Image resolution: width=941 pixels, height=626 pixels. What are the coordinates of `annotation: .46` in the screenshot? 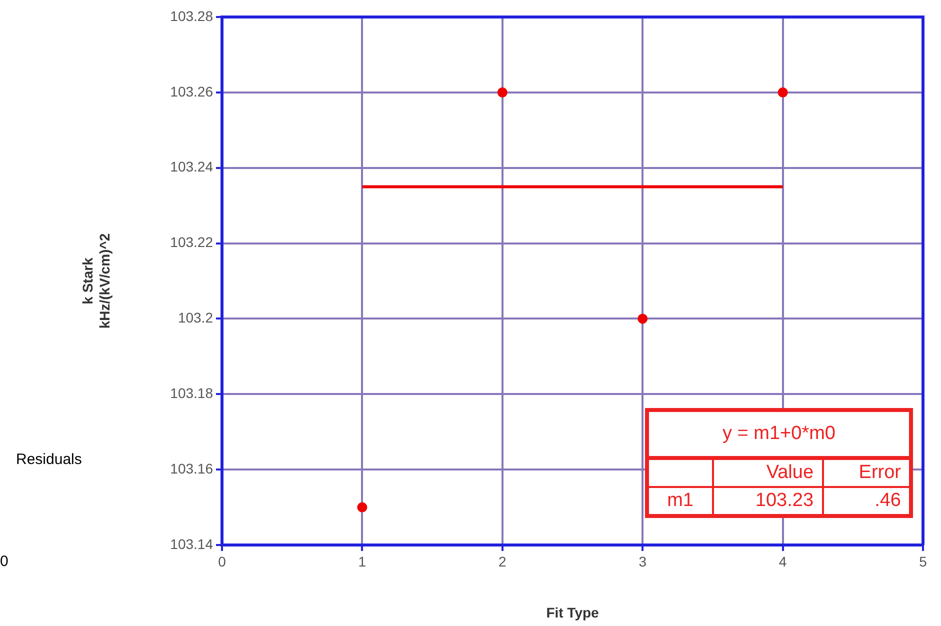 It's located at (866, 501).